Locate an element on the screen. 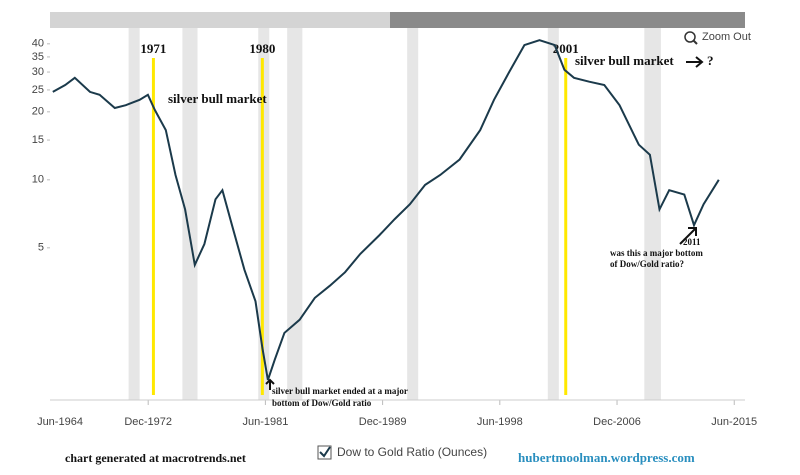  y-tick-label: 40 is located at coordinates (38, 44).